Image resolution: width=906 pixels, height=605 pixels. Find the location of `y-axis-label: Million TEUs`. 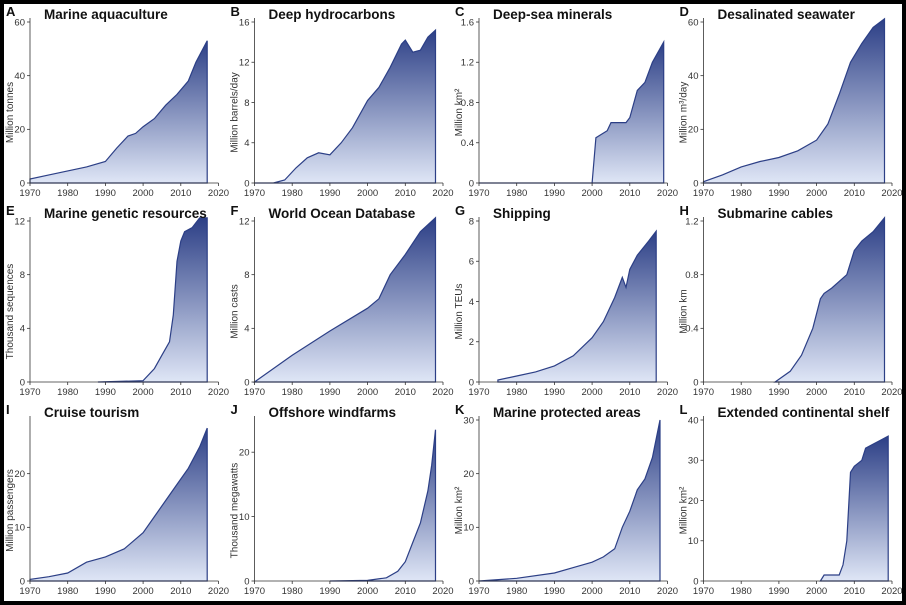

y-axis-label: Million TEUs is located at coordinates (459, 312).